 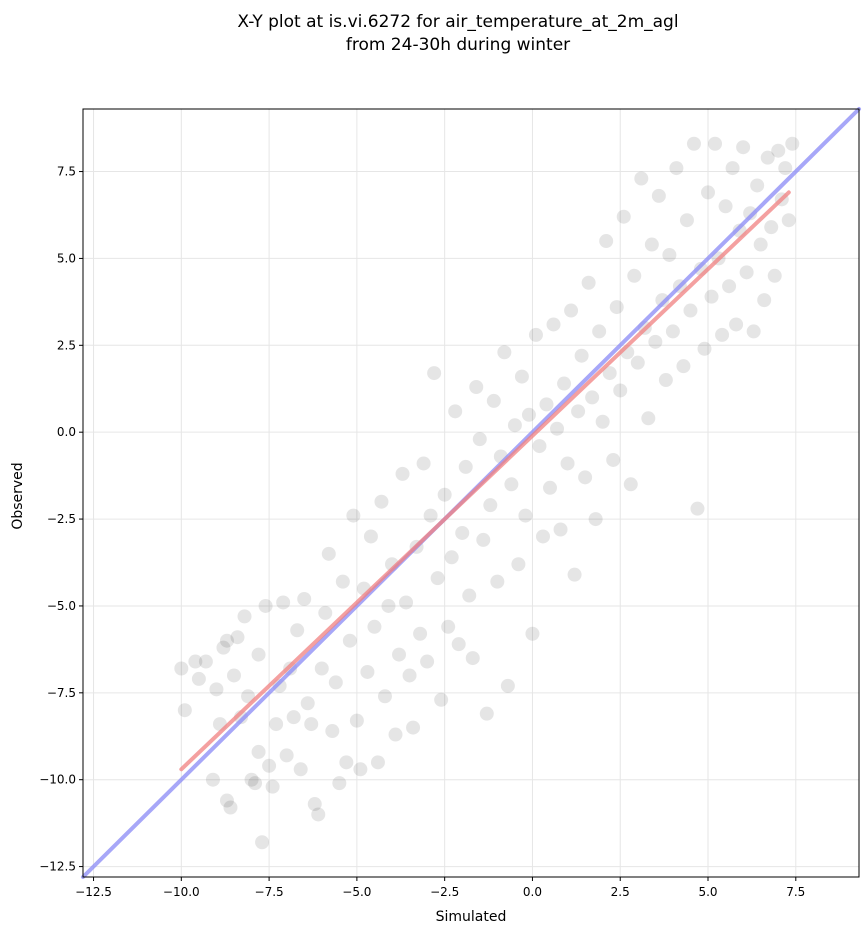 I want to click on x-tick-label-8: 7.5, so click(x=795, y=892).